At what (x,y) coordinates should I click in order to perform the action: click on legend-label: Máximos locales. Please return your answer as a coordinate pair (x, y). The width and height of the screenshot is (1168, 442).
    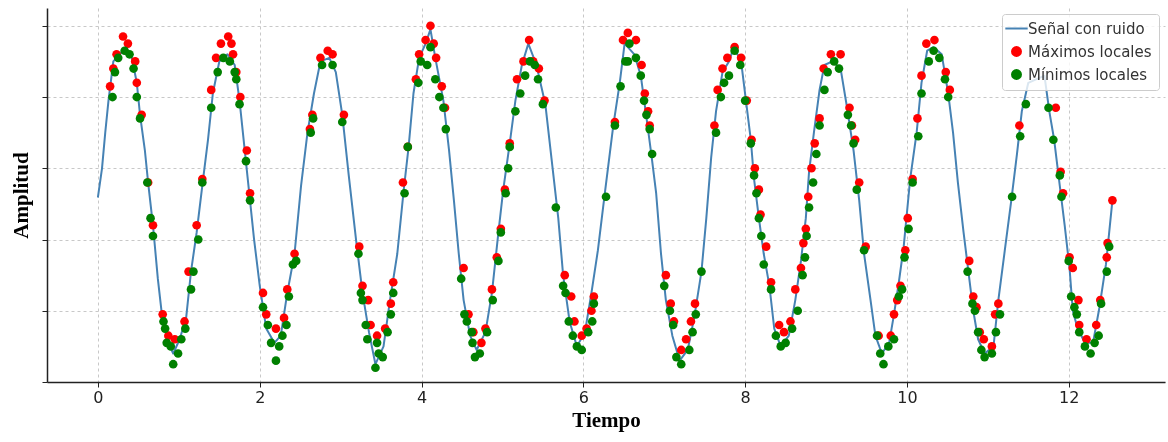
    Looking at the image, I should click on (1090, 51).